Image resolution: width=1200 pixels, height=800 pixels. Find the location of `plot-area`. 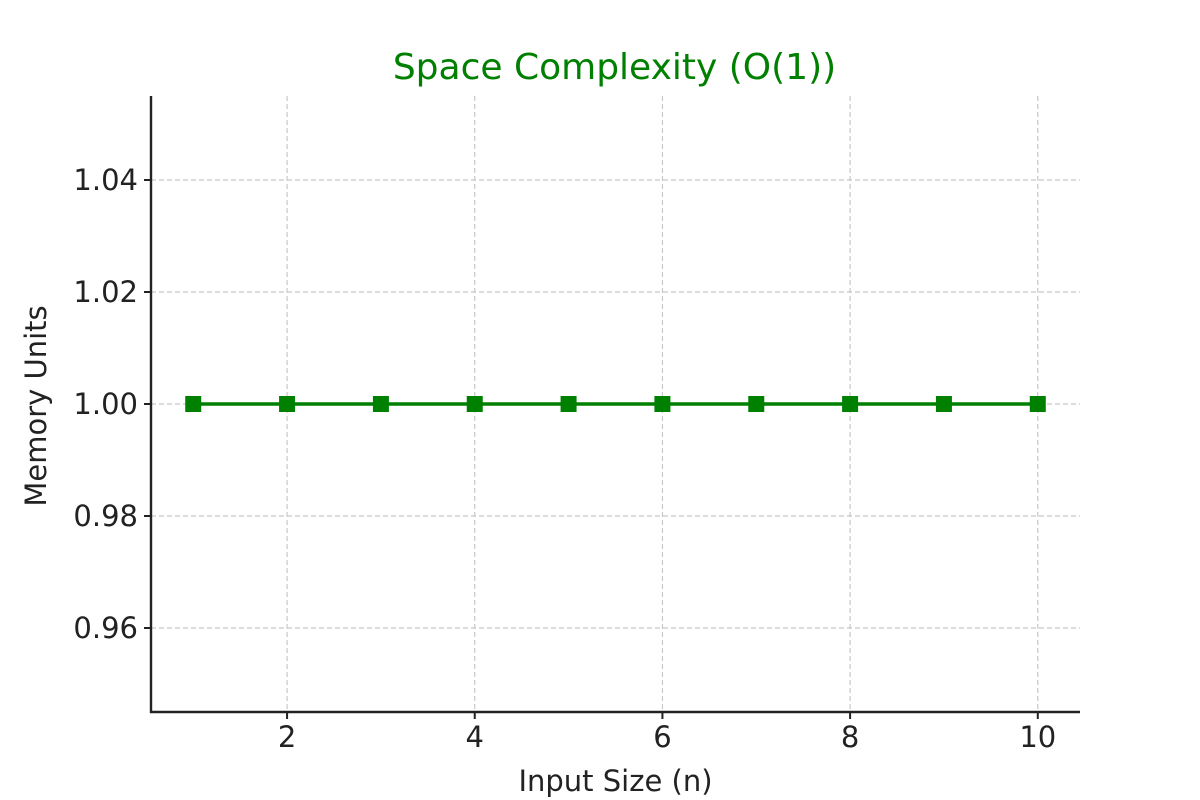

plot-area is located at coordinates (615, 404).